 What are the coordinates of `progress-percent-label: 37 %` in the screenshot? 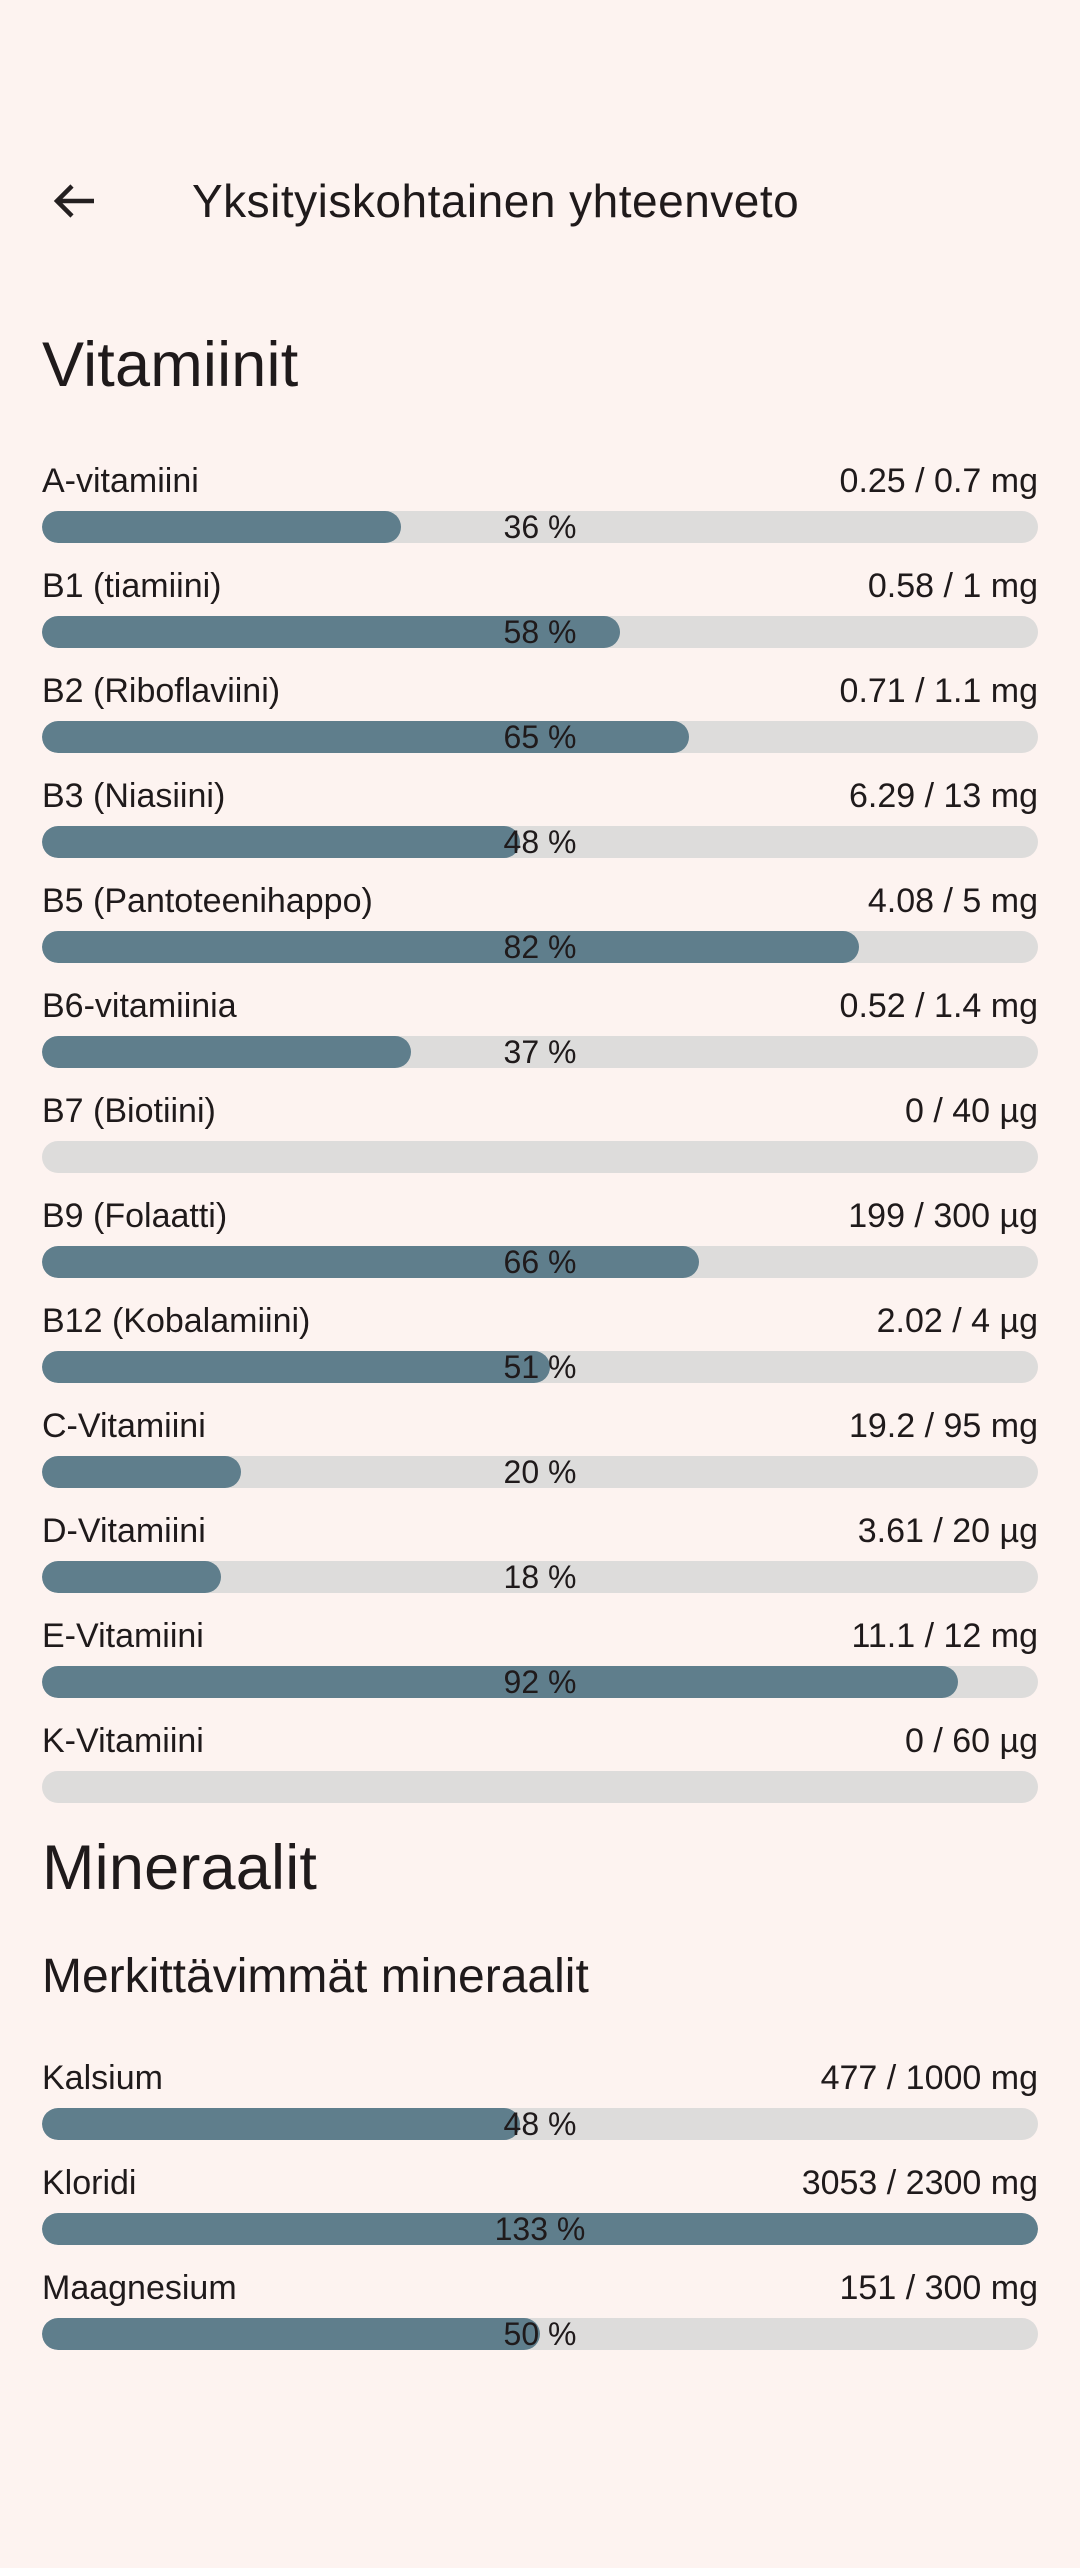 It's located at (540, 1052).